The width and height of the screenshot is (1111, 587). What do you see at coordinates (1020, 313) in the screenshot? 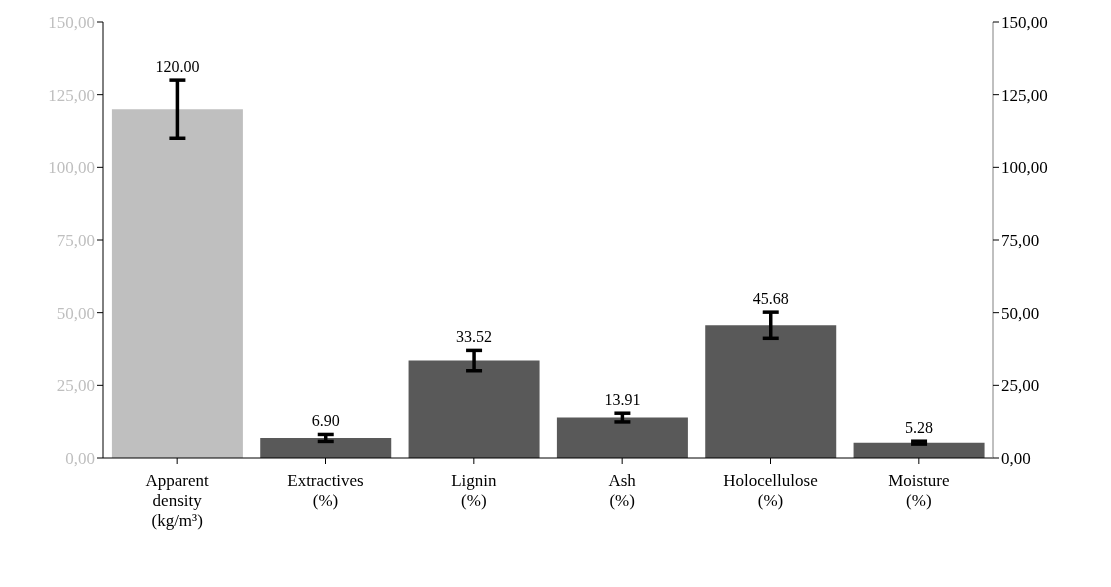
I see `y2-tick-label: 50,00` at bounding box center [1020, 313].